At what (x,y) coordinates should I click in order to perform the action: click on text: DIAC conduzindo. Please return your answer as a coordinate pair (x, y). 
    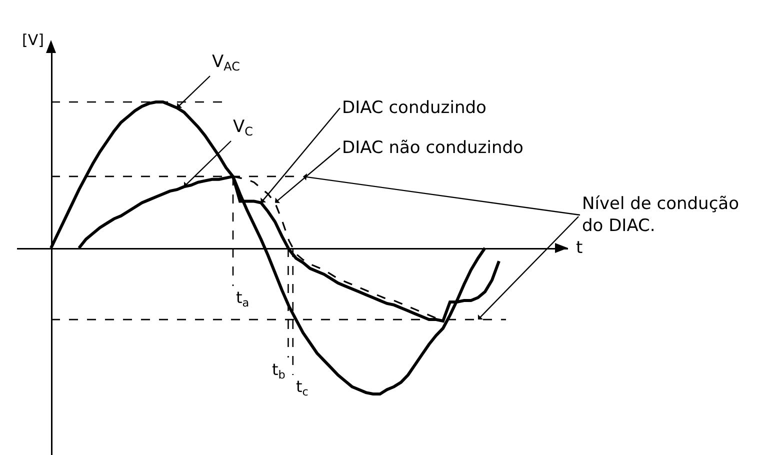
    Looking at the image, I should click on (414, 108).